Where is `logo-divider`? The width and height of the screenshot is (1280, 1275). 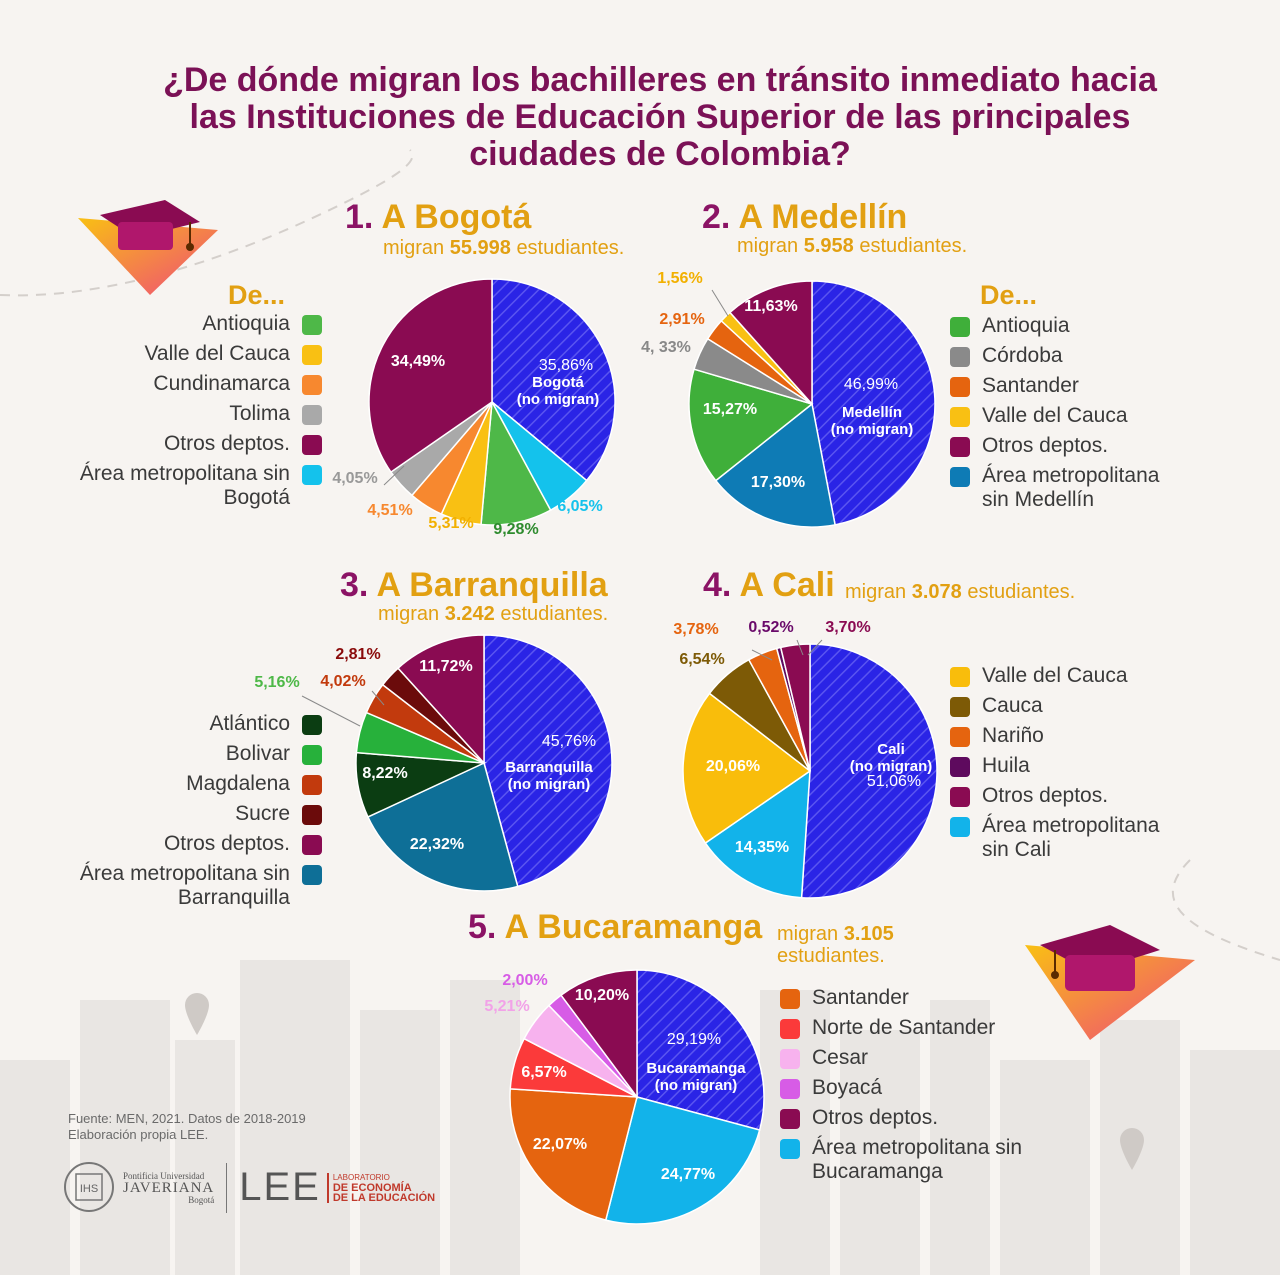 logo-divider is located at coordinates (227, 1187).